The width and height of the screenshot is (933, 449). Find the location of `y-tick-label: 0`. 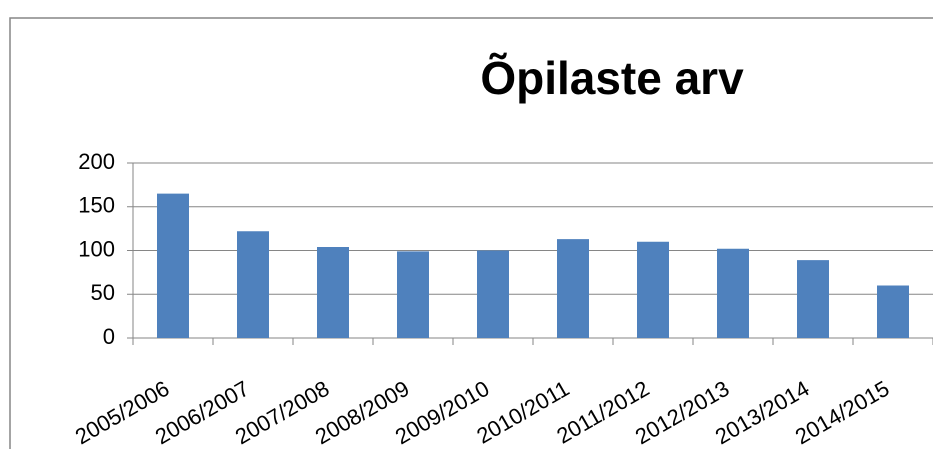

y-tick-label: 0 is located at coordinates (109, 336).